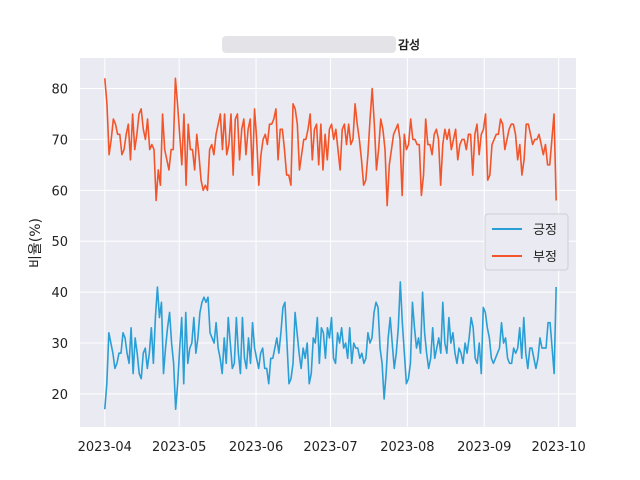 The width and height of the screenshot is (640, 480). What do you see at coordinates (256, 447) in the screenshot?
I see `x-tick-label: 2023-06` at bounding box center [256, 447].